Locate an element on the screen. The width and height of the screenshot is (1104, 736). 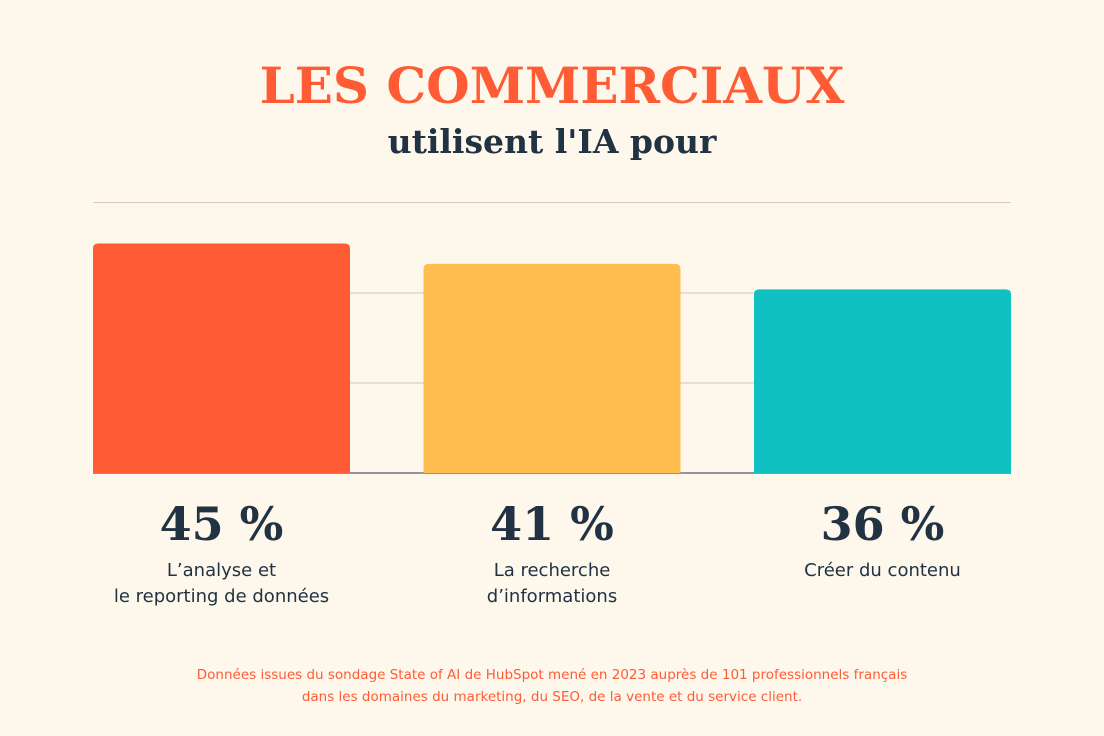
value-label-3: 36 % is located at coordinates (883, 524).